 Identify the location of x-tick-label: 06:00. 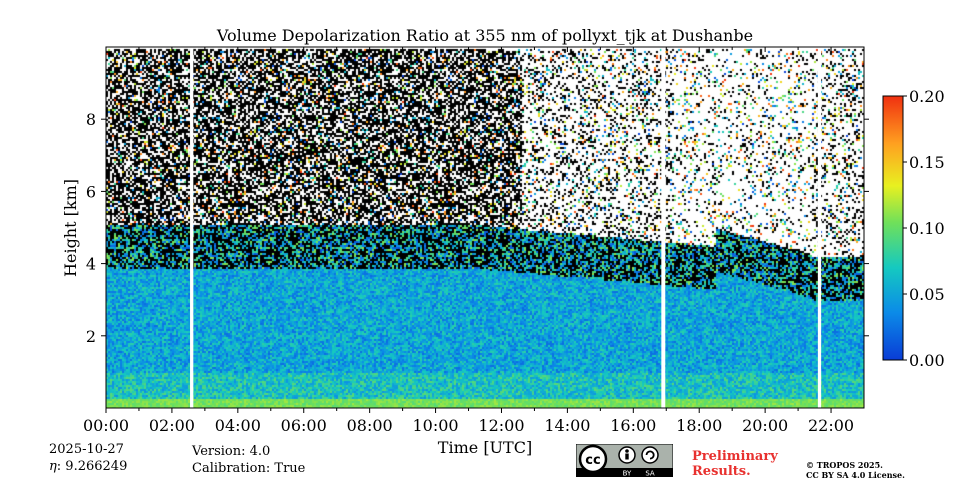
(304, 425).